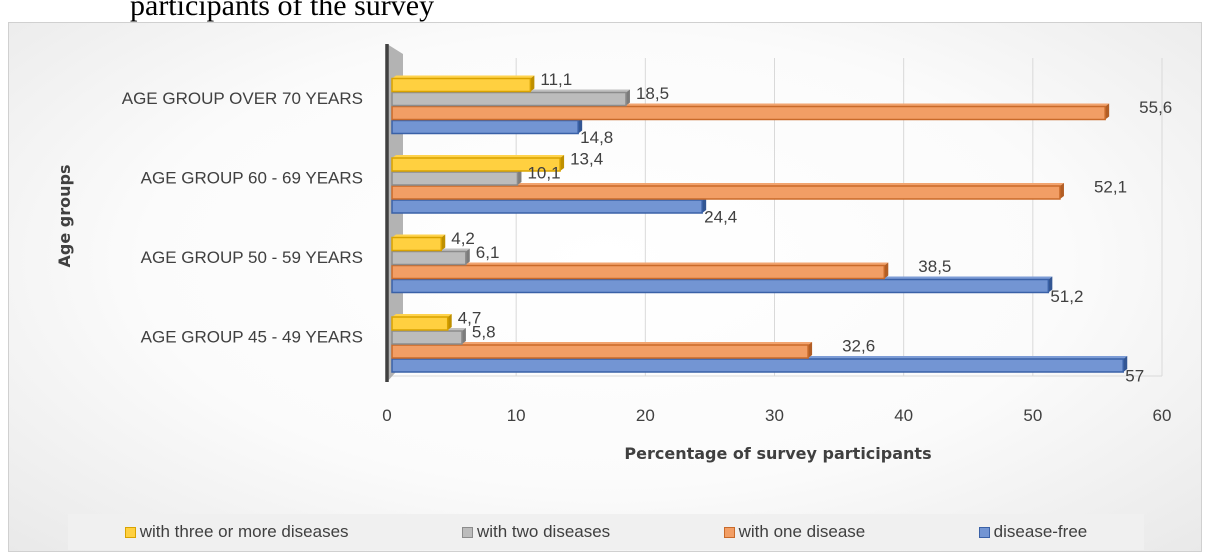 This screenshot has width=1210, height=556. Describe the element at coordinates (858, 346) in the screenshot. I see `data-label-with-one-disease-age-group-45-49-years: 32,6` at that location.